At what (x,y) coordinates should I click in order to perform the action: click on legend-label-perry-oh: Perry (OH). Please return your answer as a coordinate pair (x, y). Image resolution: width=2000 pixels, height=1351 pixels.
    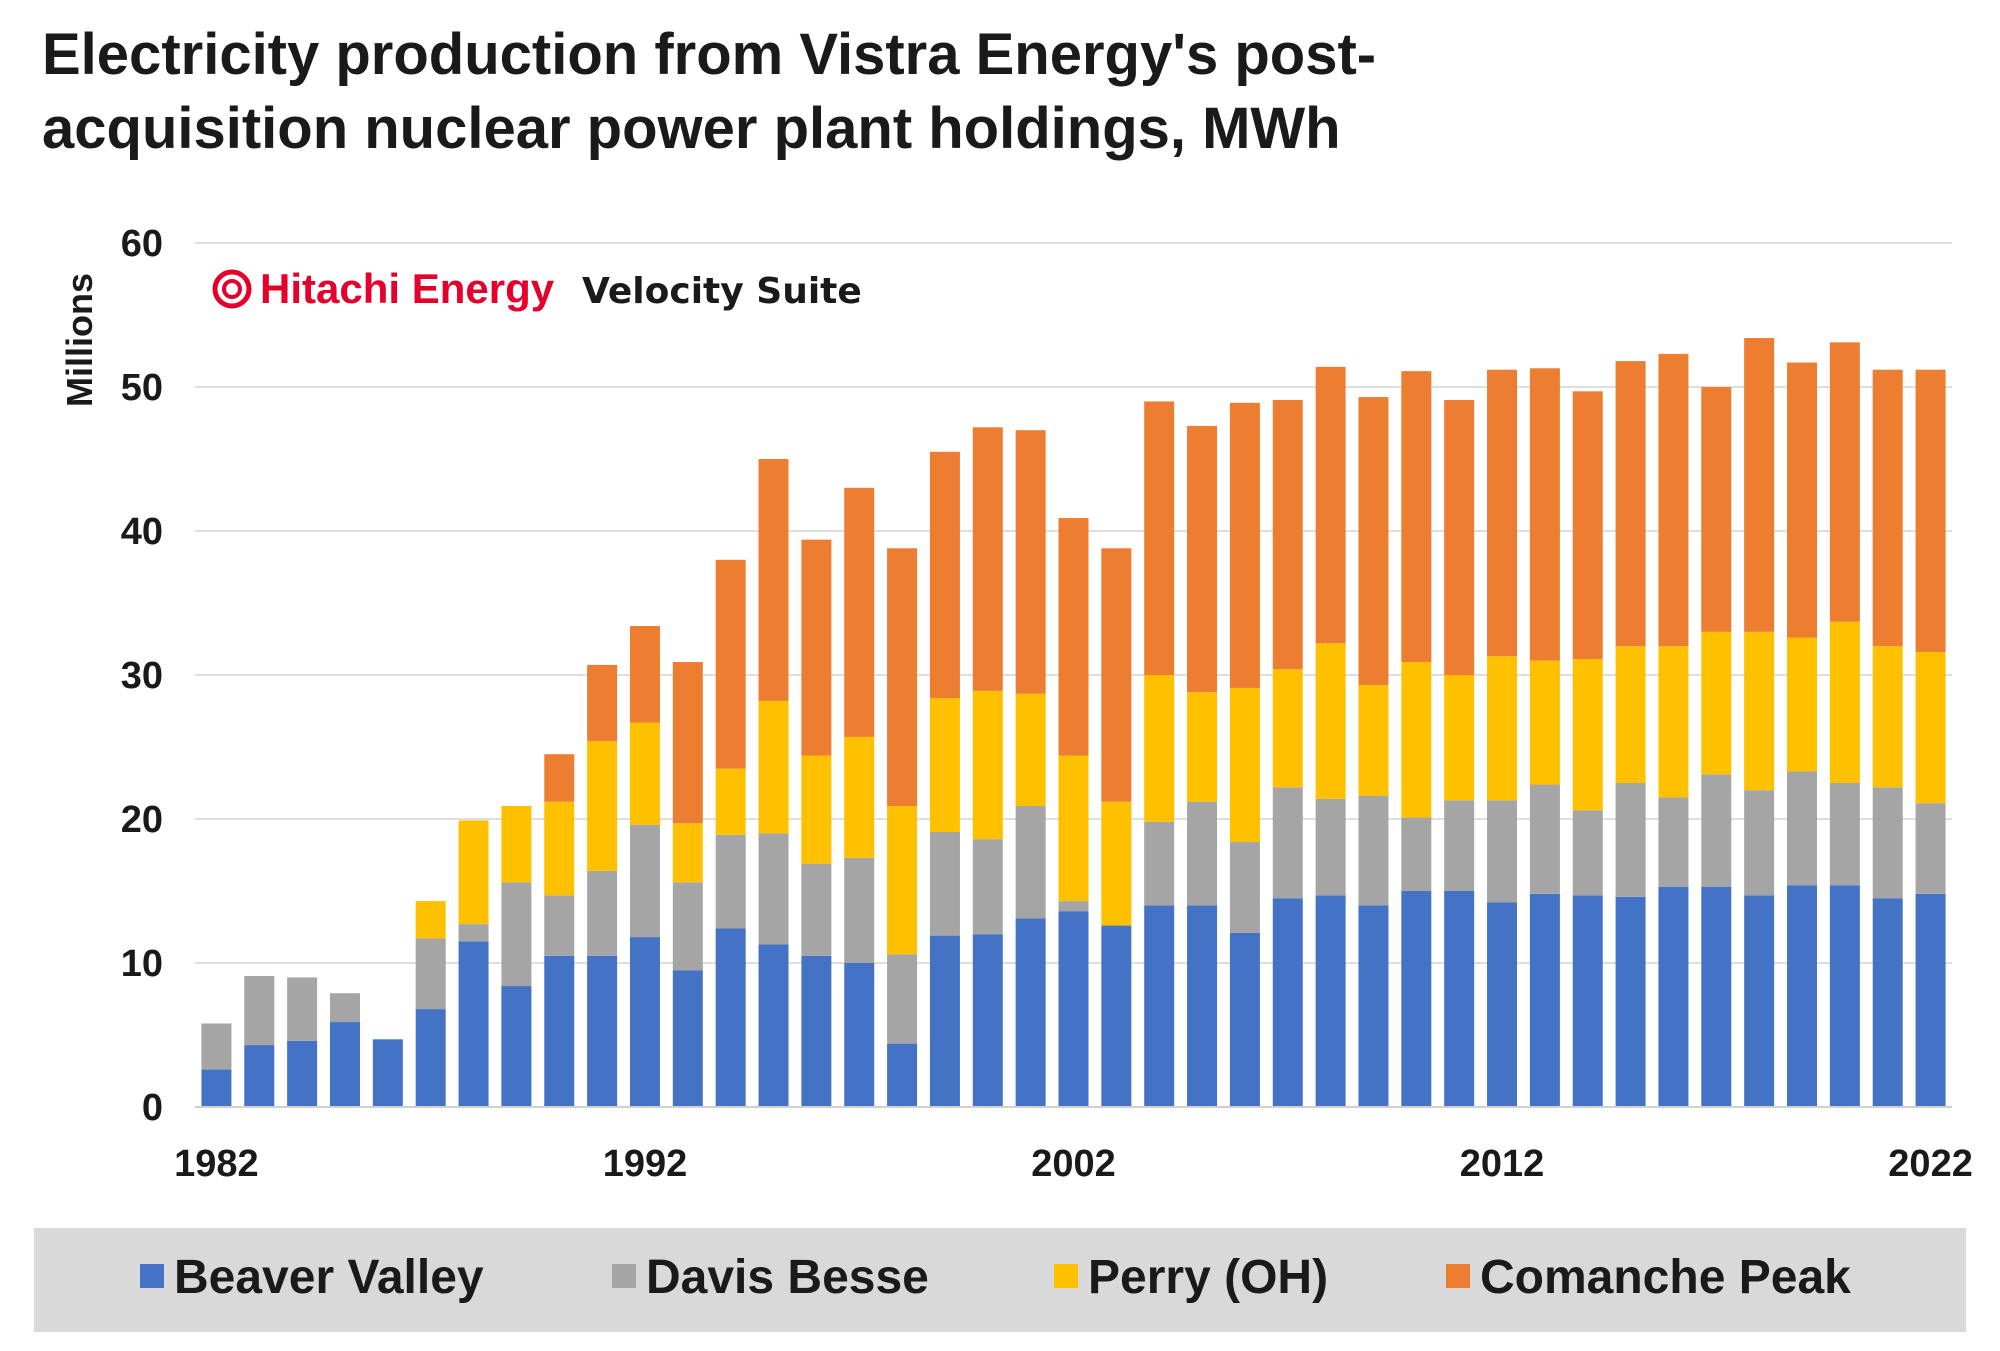
    Looking at the image, I should click on (1208, 1277).